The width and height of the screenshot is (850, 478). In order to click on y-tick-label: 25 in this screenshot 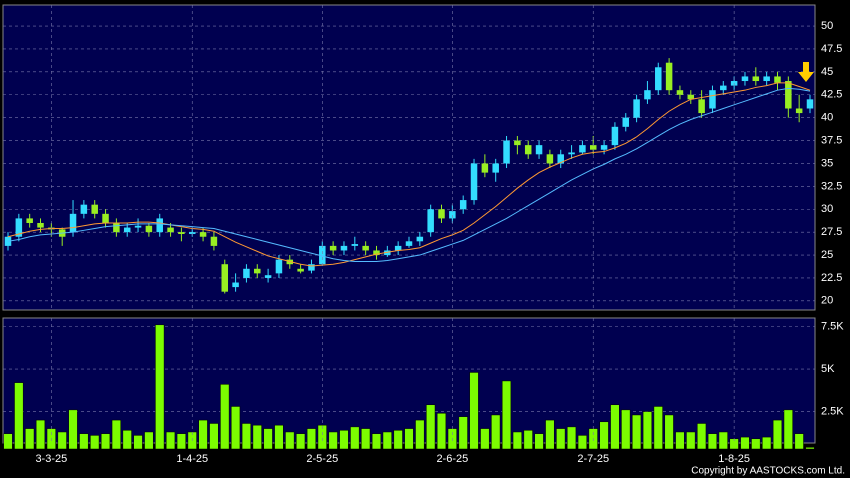, I will do `click(827, 255)`.